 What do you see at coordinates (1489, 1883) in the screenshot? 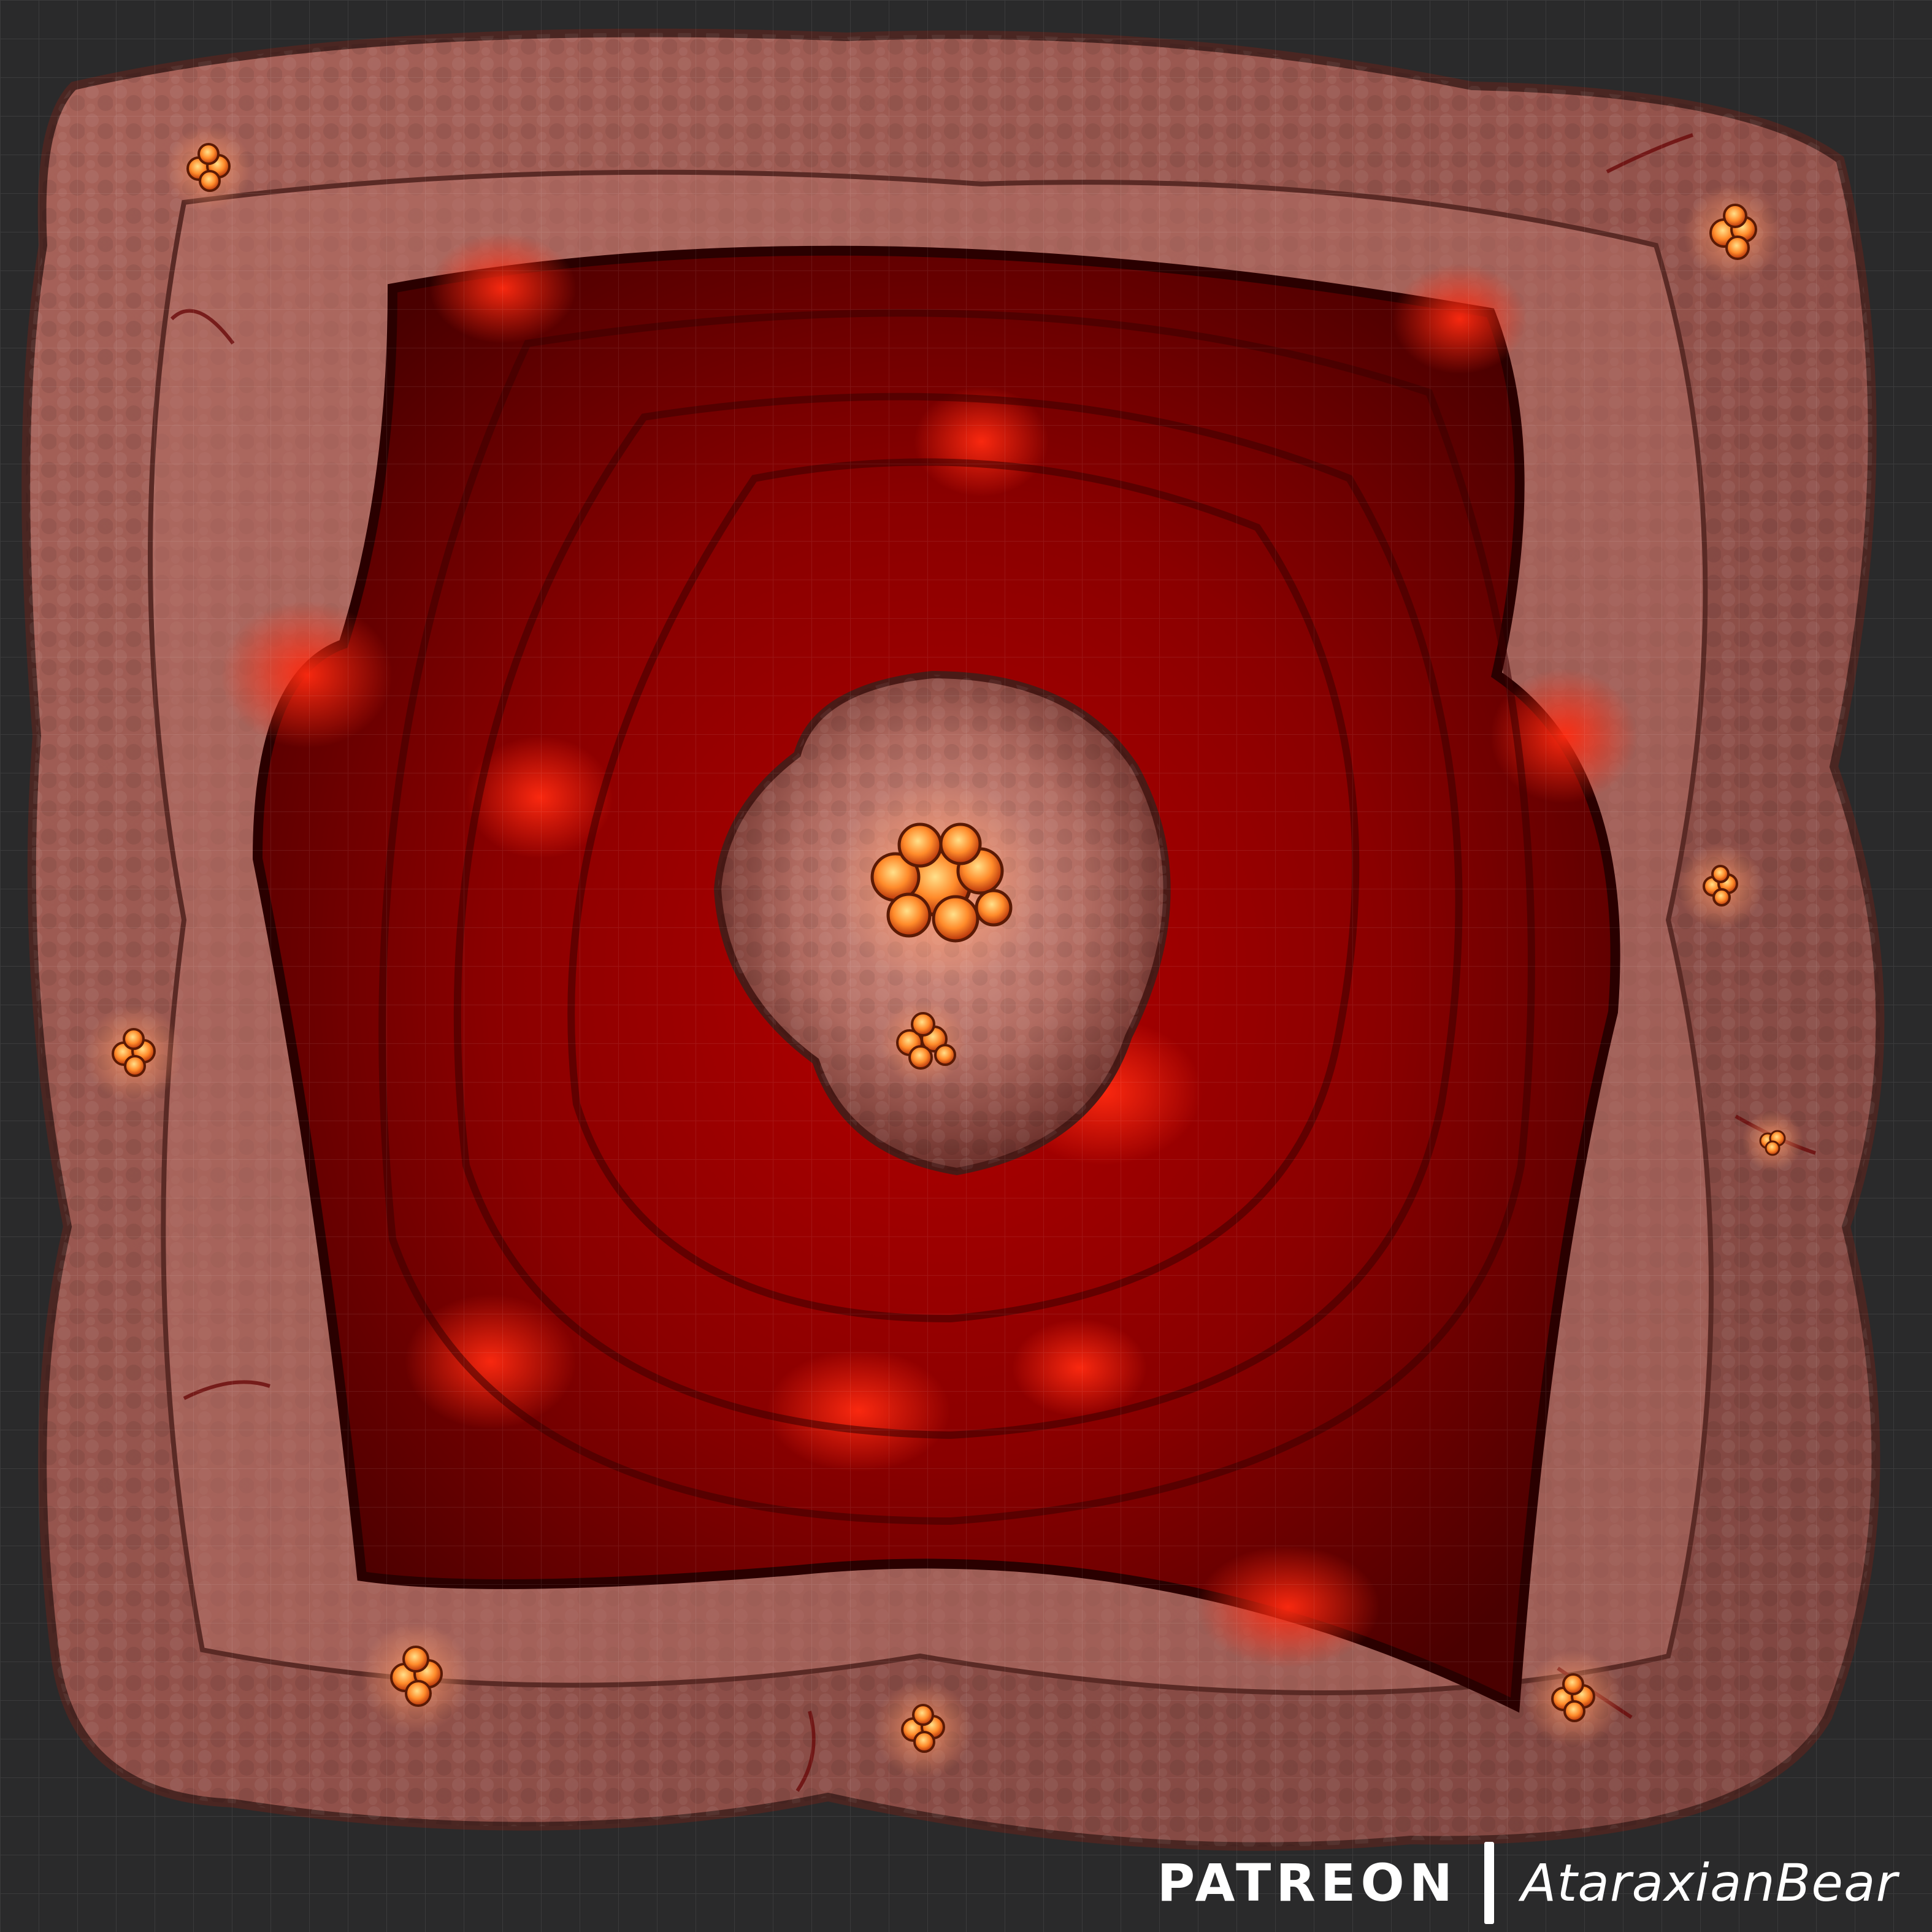
I see `watermark-divider` at bounding box center [1489, 1883].